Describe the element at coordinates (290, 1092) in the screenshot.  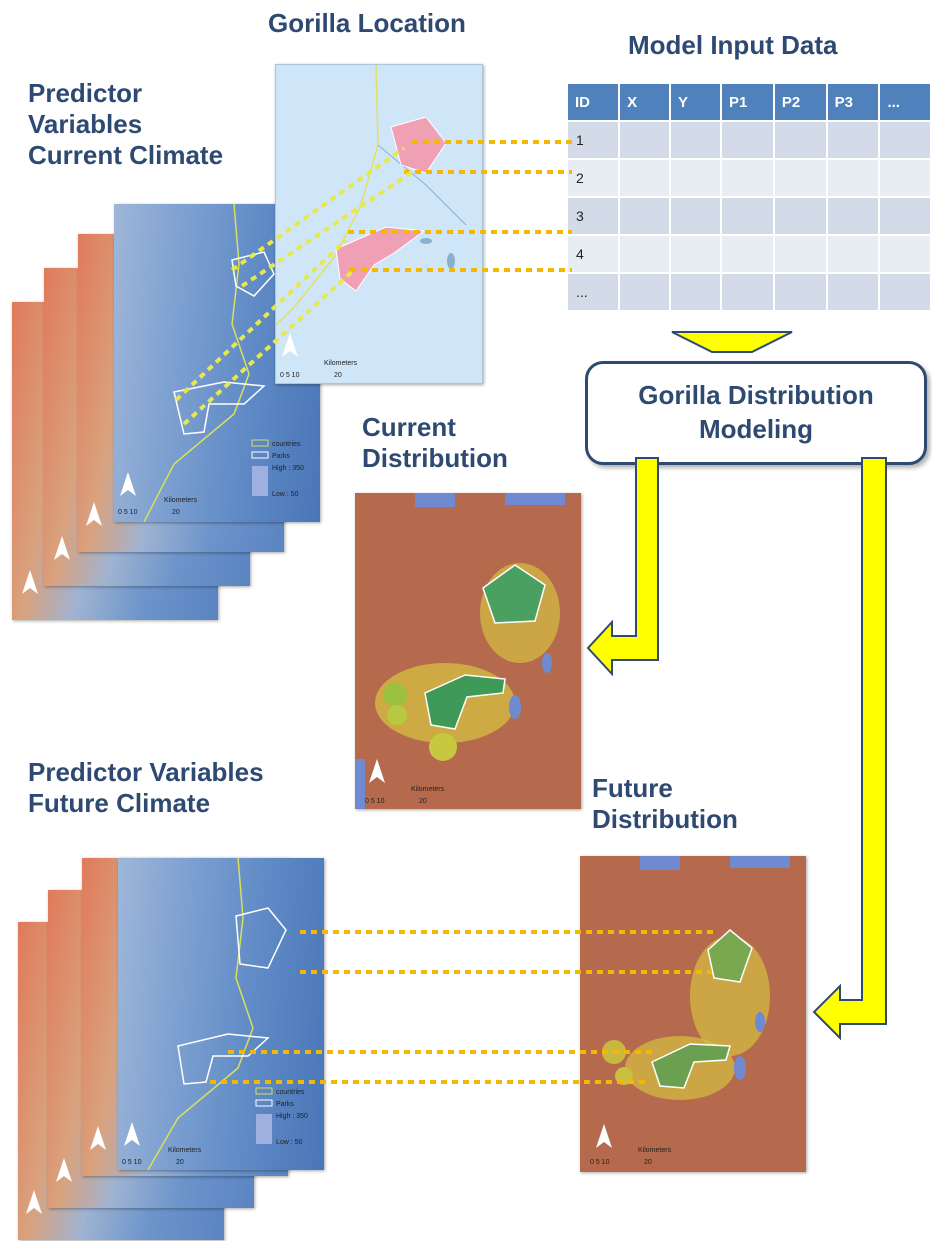
I see `future-legend-countries: countries` at that location.